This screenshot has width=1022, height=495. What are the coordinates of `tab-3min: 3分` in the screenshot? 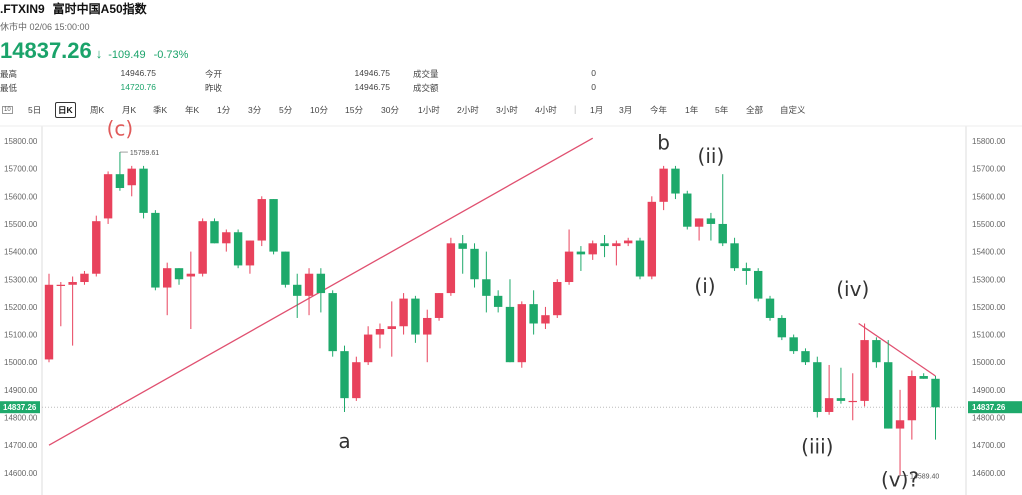 It's located at (255, 110).